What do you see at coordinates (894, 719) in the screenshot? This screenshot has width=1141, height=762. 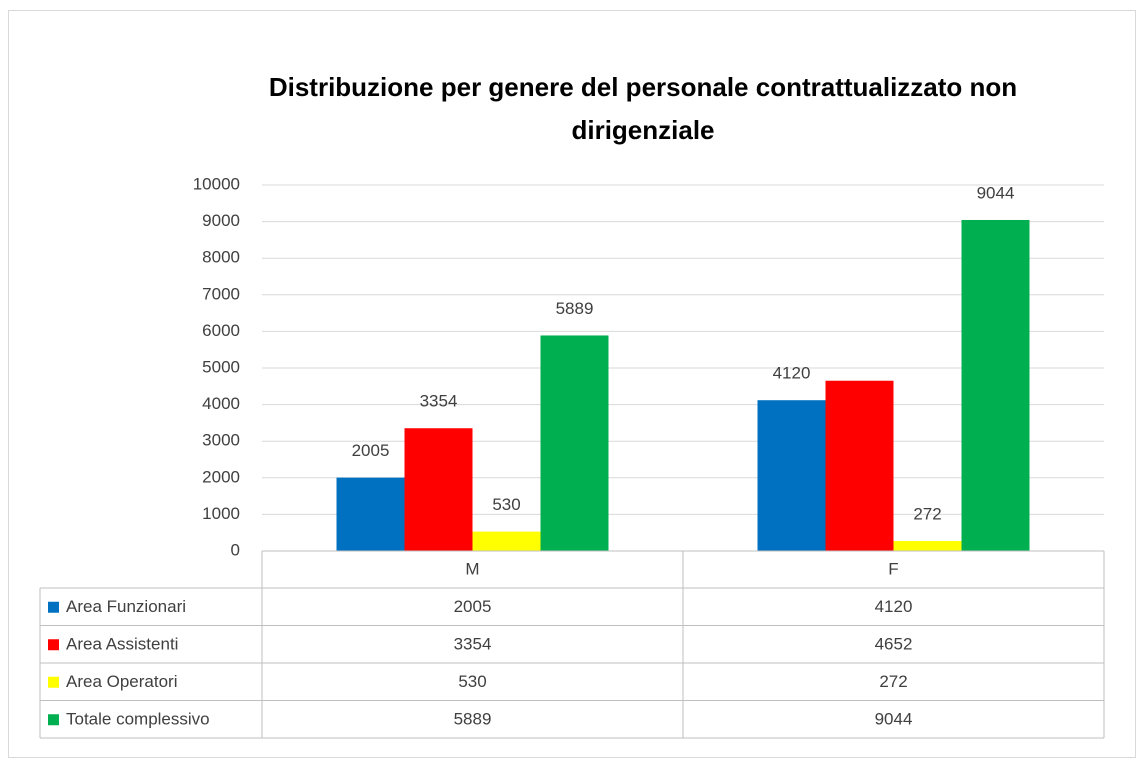 I see `table-cell: 9044` at bounding box center [894, 719].